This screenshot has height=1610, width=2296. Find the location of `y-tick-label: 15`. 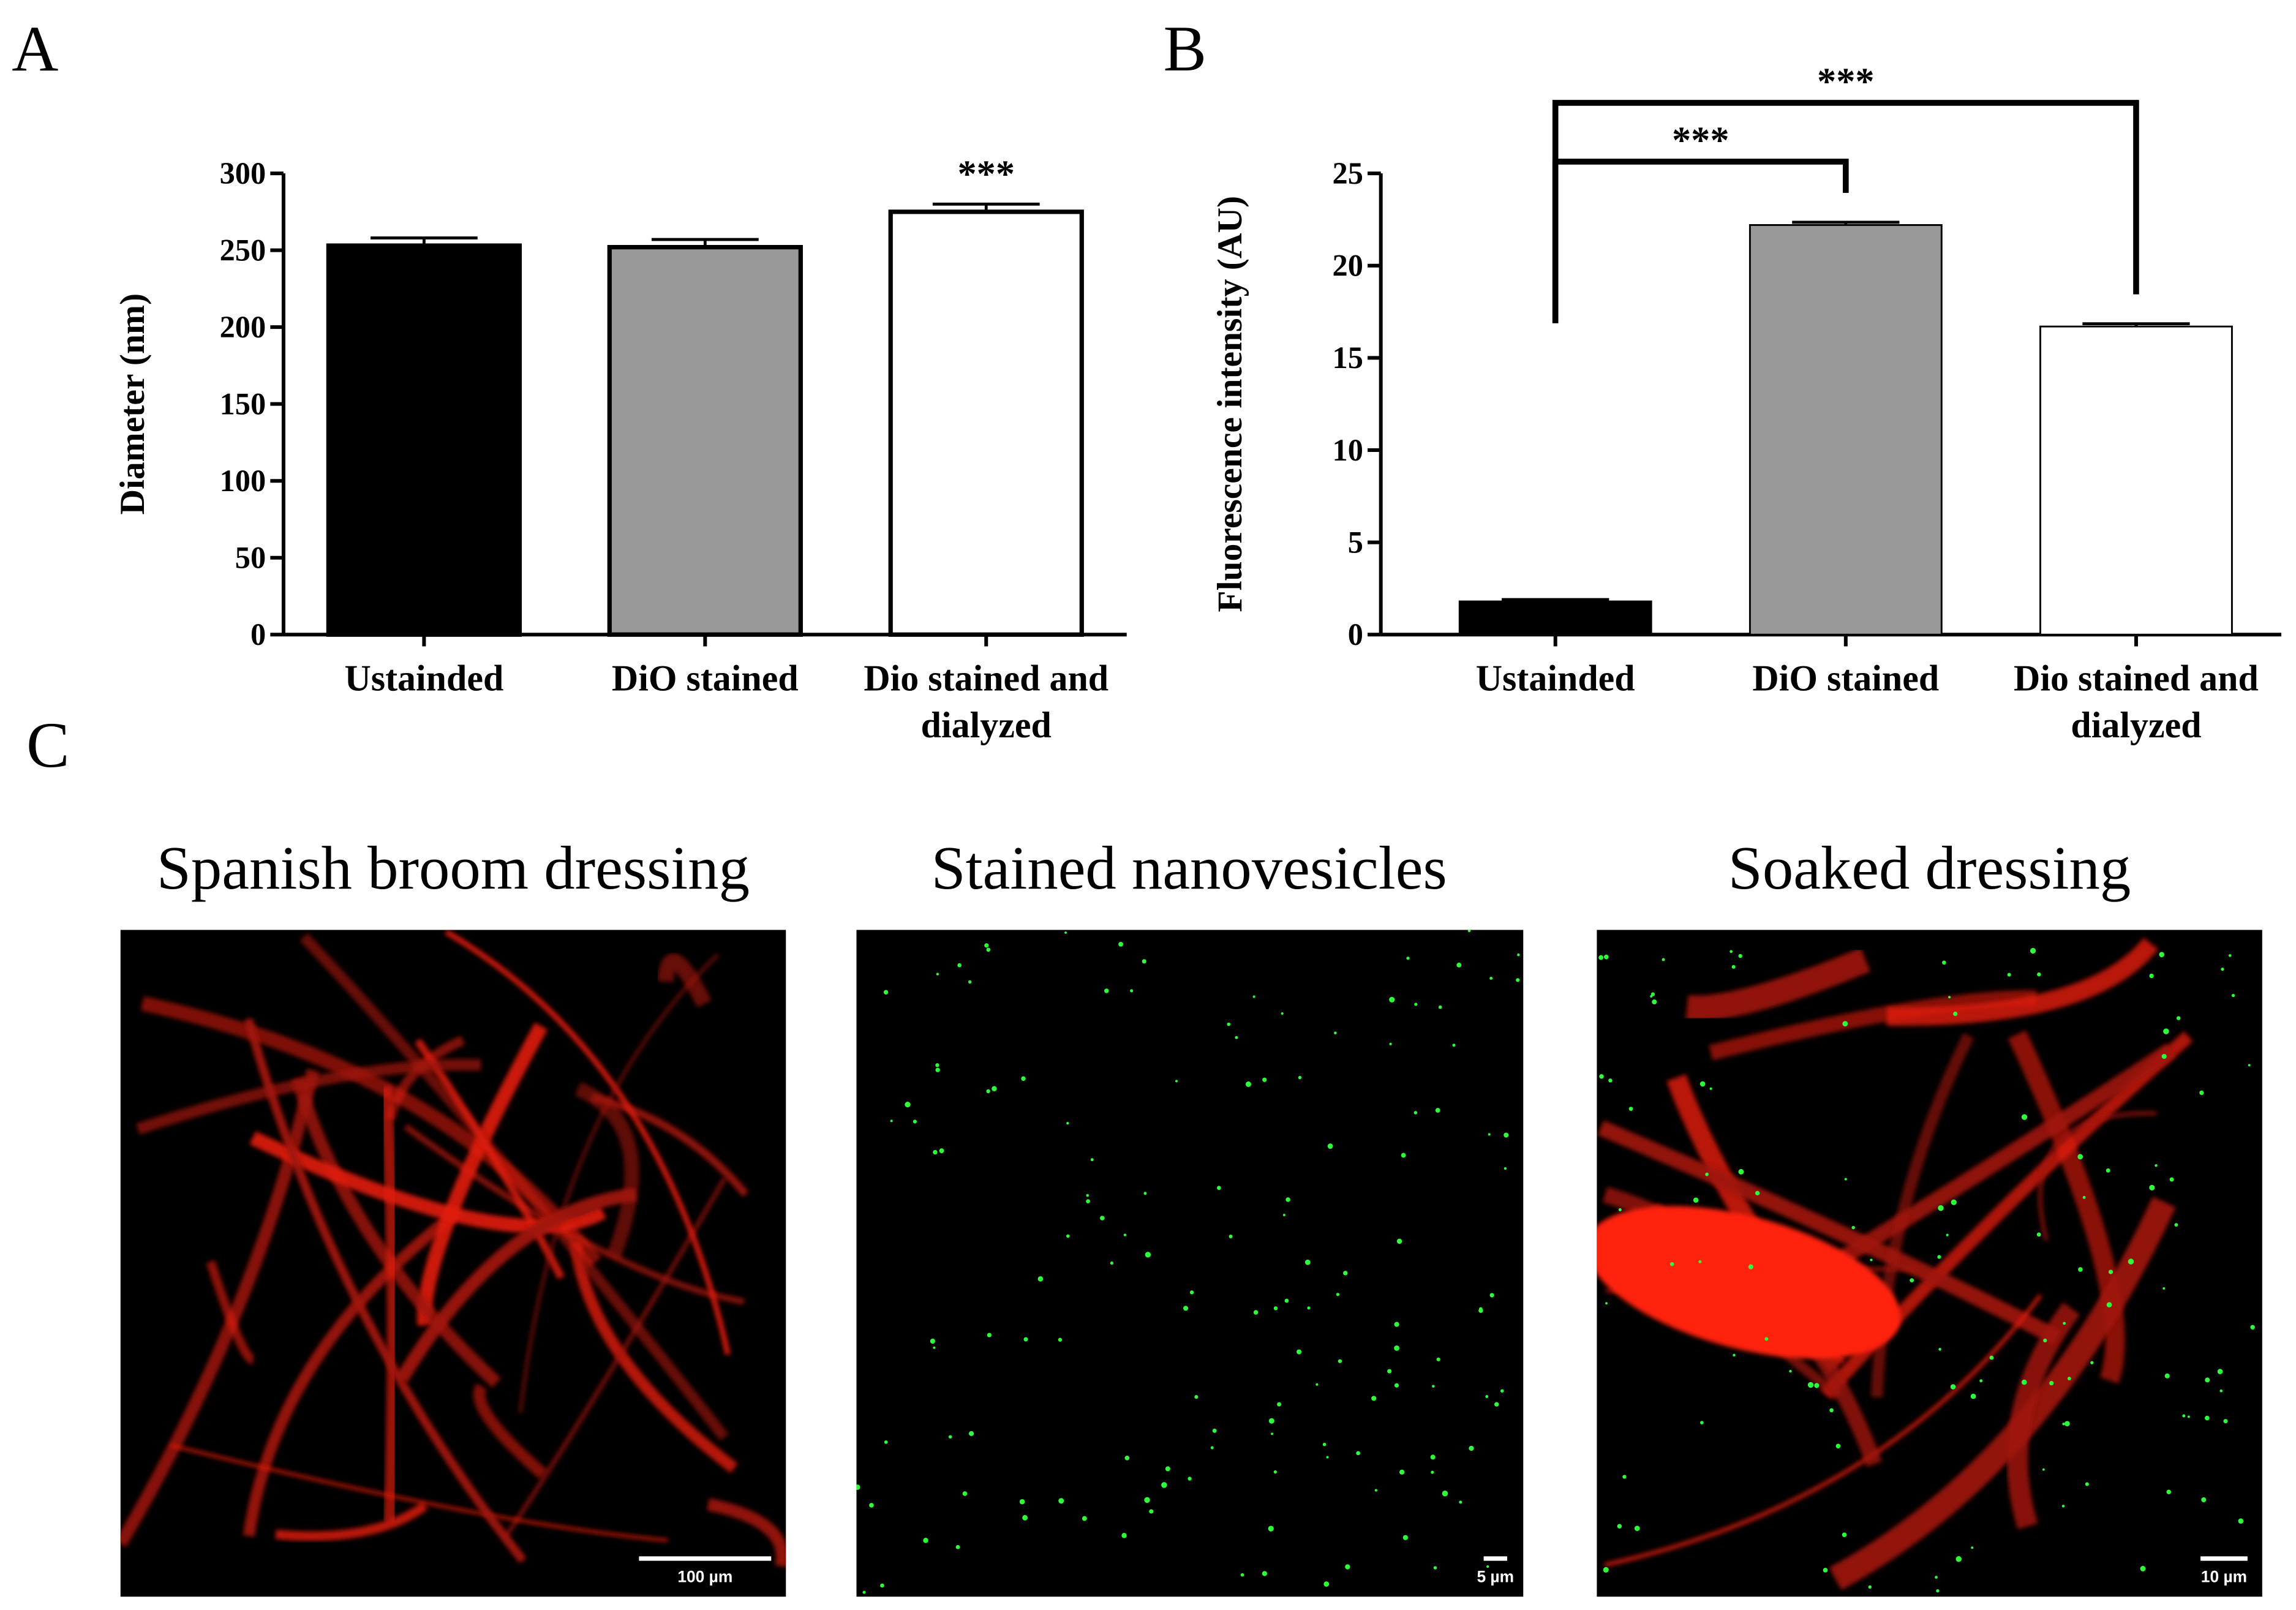

y-tick-label: 15 is located at coordinates (1348, 357).